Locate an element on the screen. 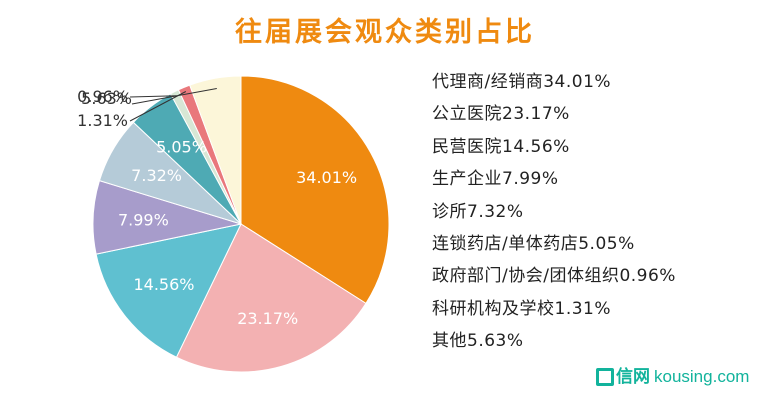 The image size is (770, 400). slice-label: 5.05% is located at coordinates (181, 147).